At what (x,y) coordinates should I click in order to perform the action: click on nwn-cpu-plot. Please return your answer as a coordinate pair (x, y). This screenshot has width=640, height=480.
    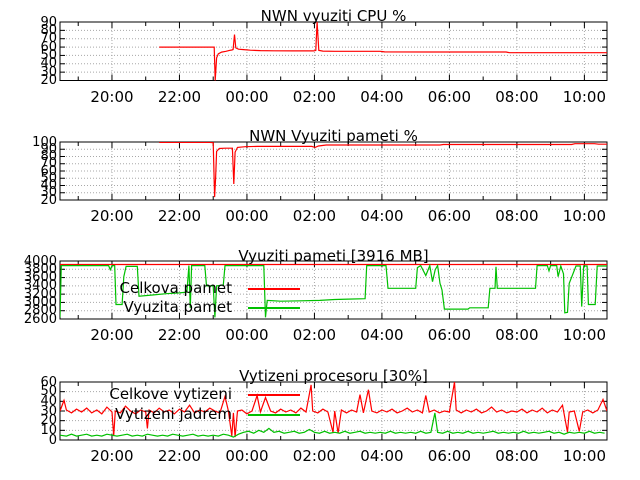
    Looking at the image, I should click on (333, 51).